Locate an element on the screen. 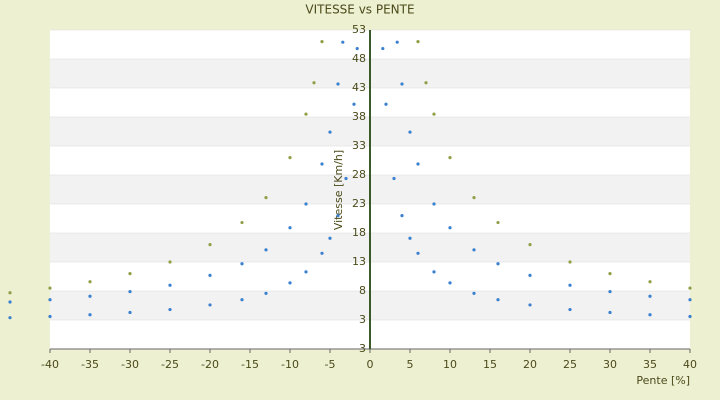 This screenshot has height=400, width=720. x-tick-label: 20 is located at coordinates (530, 364).